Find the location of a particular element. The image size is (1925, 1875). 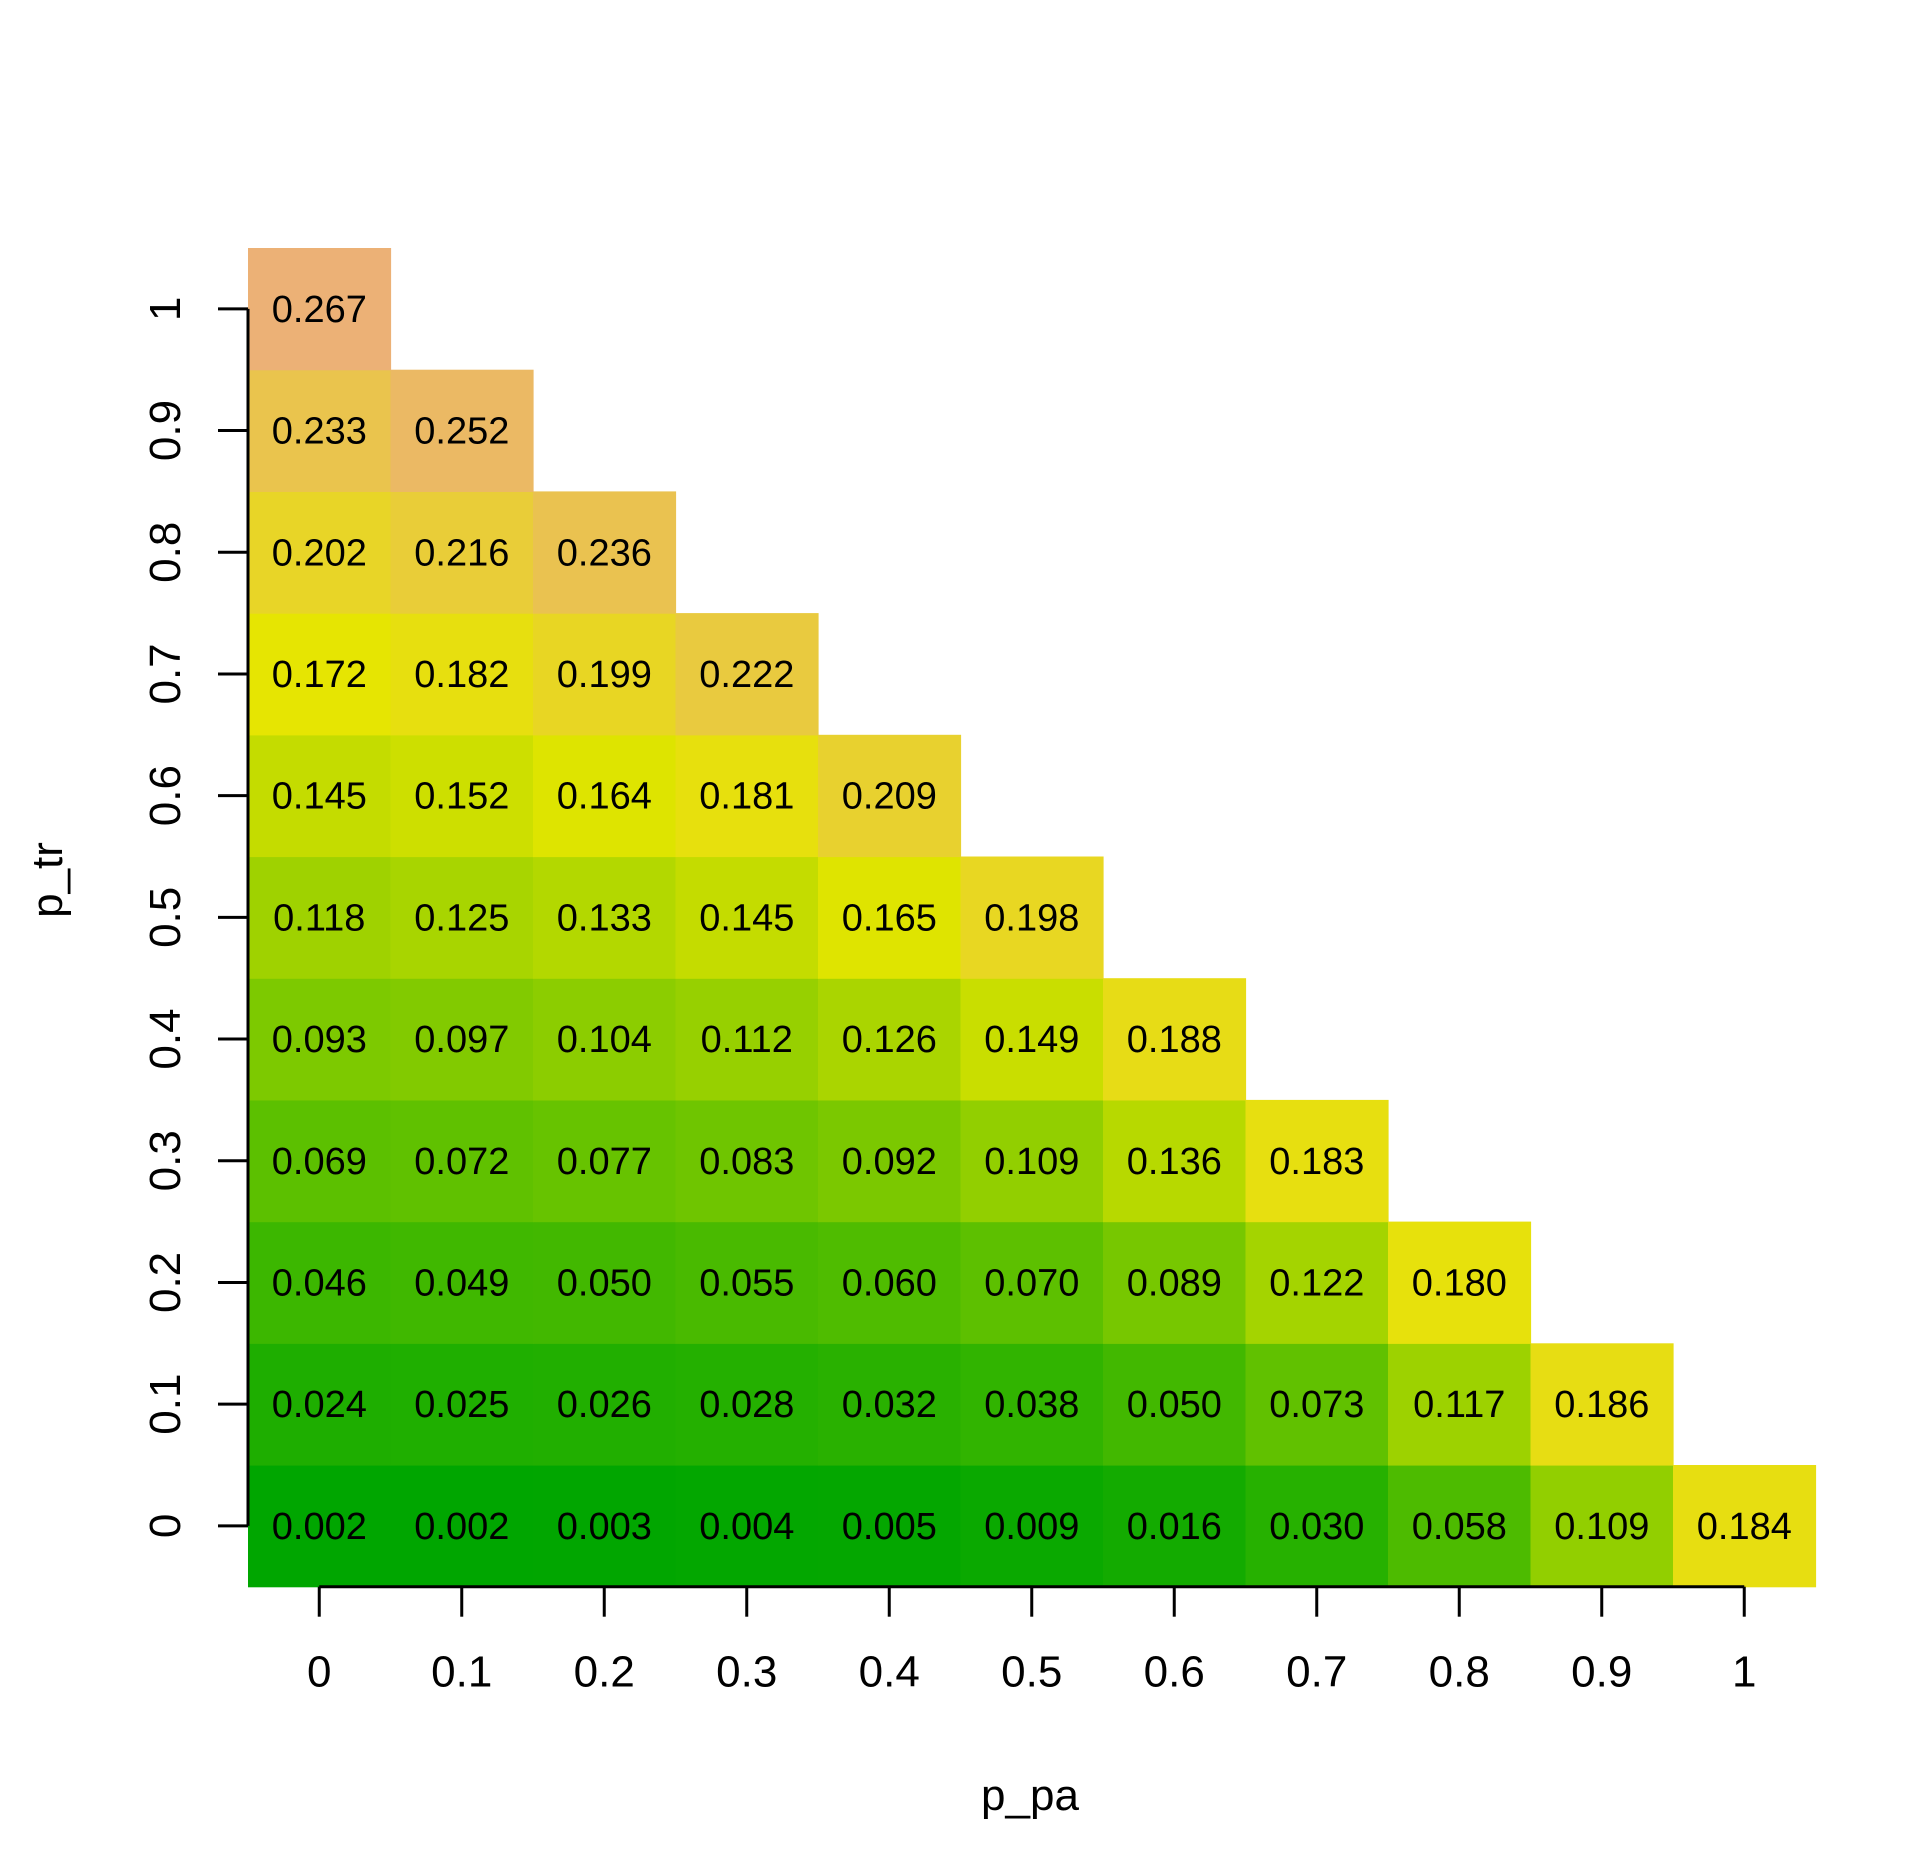

y-tick-label: 1 is located at coordinates (165, 309).